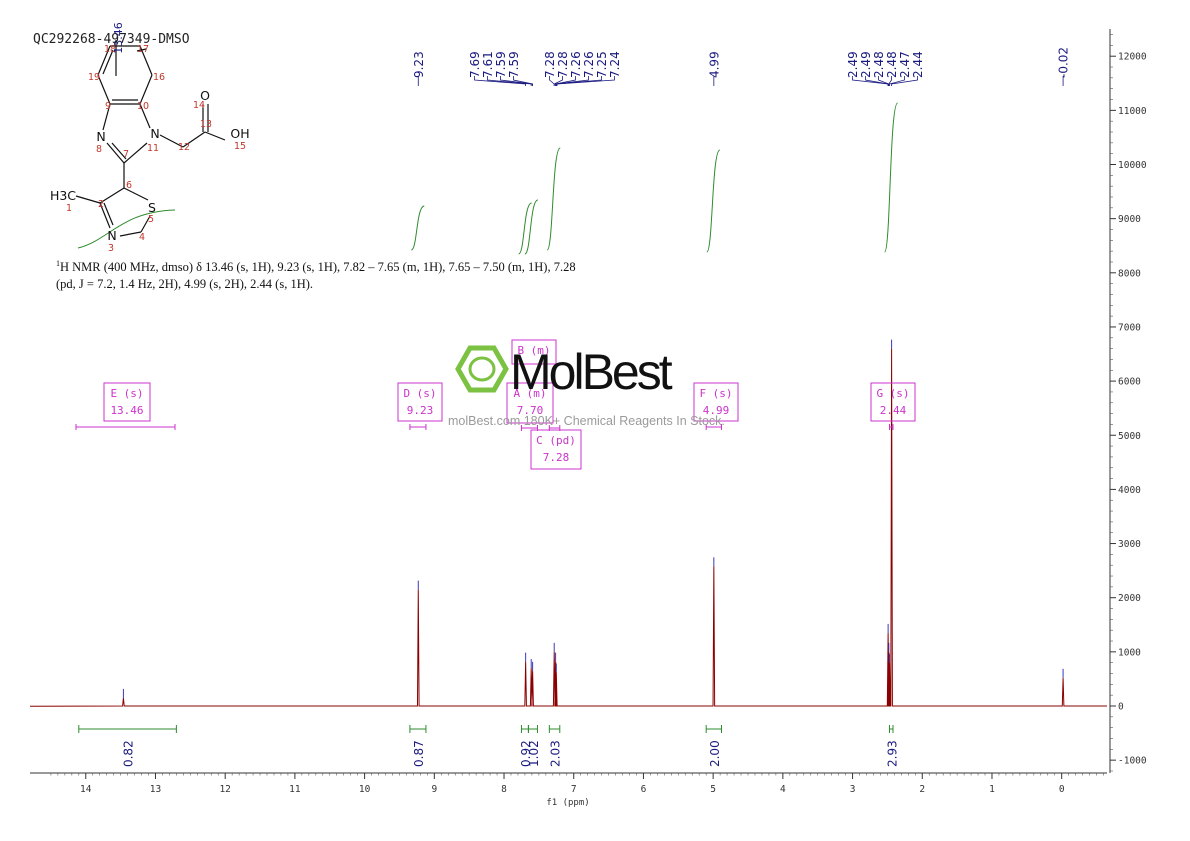 Image resolution: width=1190 pixels, height=841 pixels. What do you see at coordinates (295, 789) in the screenshot?
I see `x-tick-label: 11` at bounding box center [295, 789].